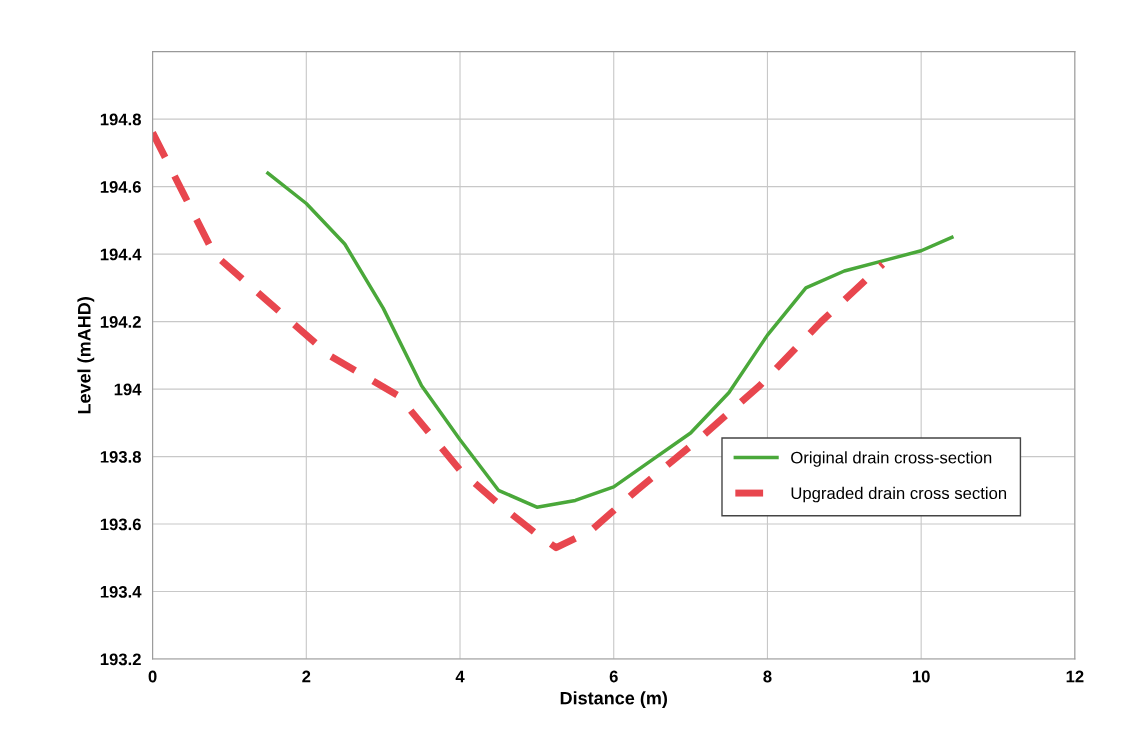 This screenshot has height=738, width=1122. I want to click on x-tick-label: 10, so click(921, 676).